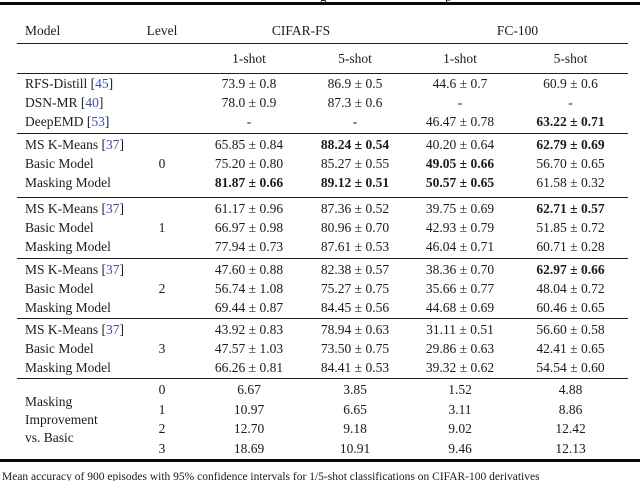 The width and height of the screenshot is (640, 481). I want to click on value-cell: 29.86 ± 0.63, so click(460, 348).